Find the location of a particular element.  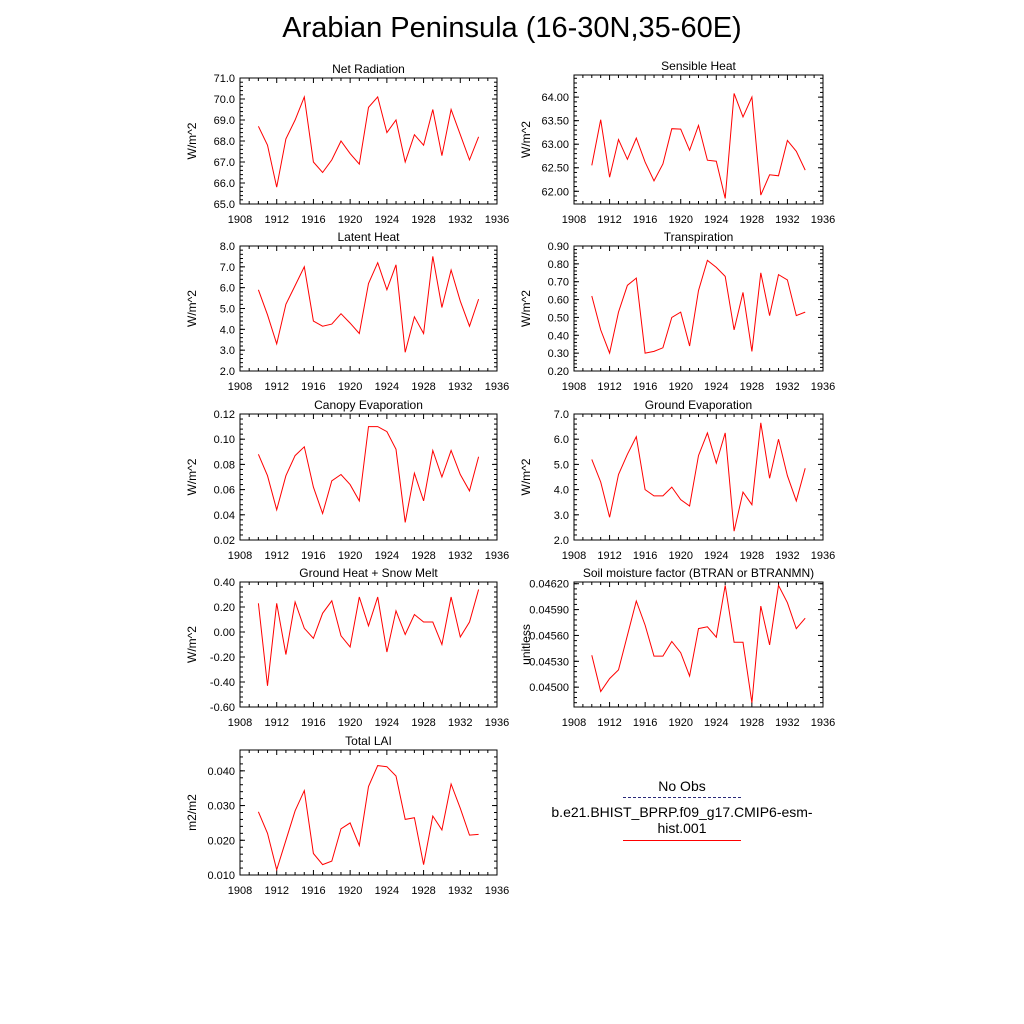

y-tick-label: 65.0 is located at coordinates (224, 205).